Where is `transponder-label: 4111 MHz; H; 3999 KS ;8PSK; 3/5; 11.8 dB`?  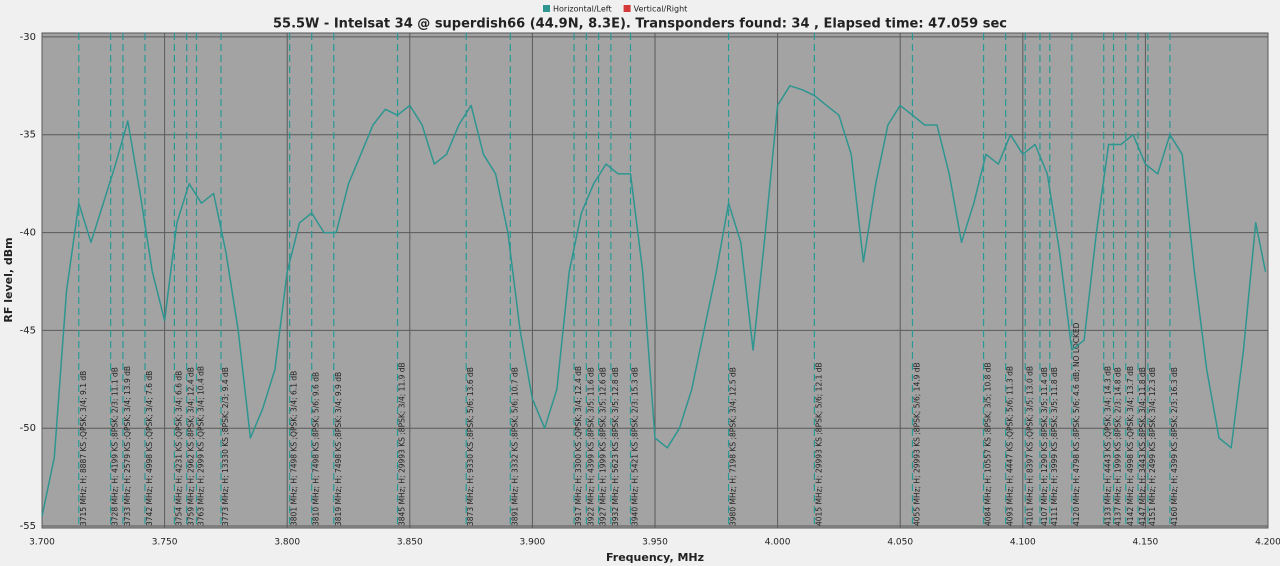
transponder-label: 4111 MHz; H; 3999 KS ;8PSK; 3/5; 11.8 dB is located at coordinates (1054, 446).